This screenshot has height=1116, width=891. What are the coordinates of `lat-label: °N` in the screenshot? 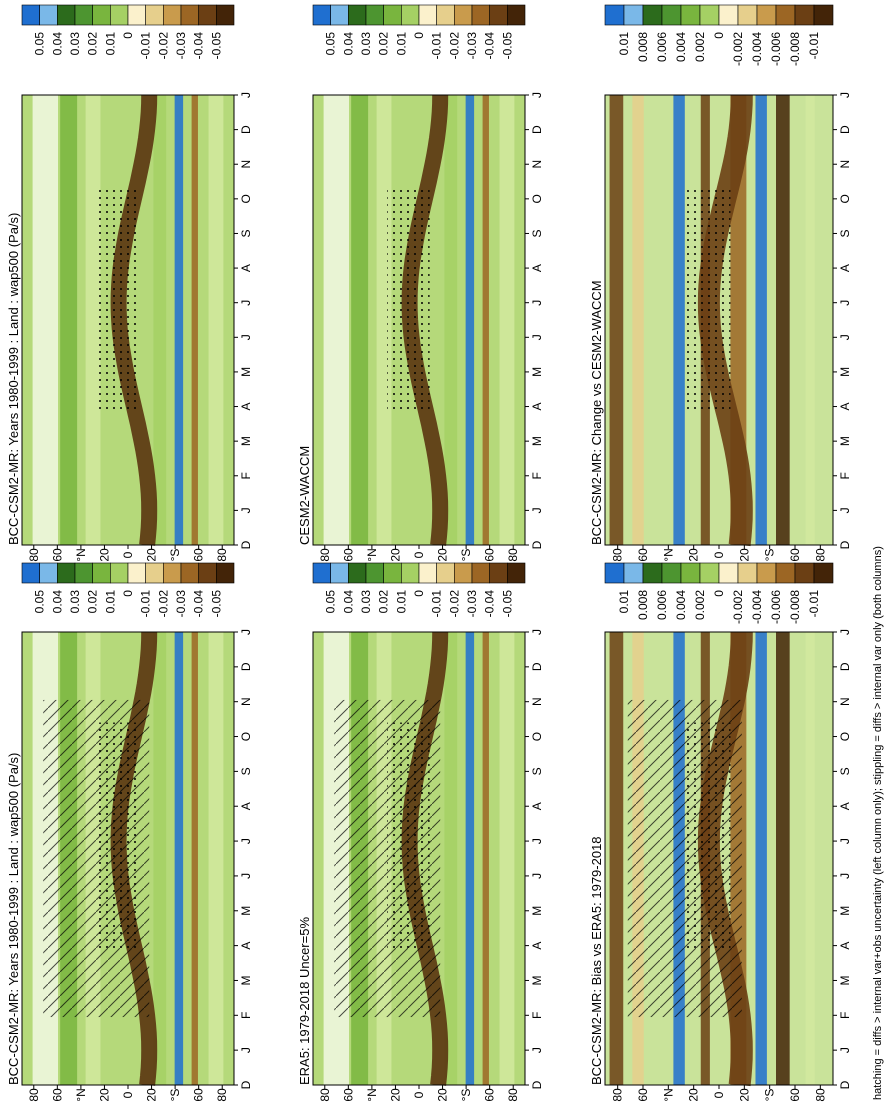 It's located at (372, 1094).